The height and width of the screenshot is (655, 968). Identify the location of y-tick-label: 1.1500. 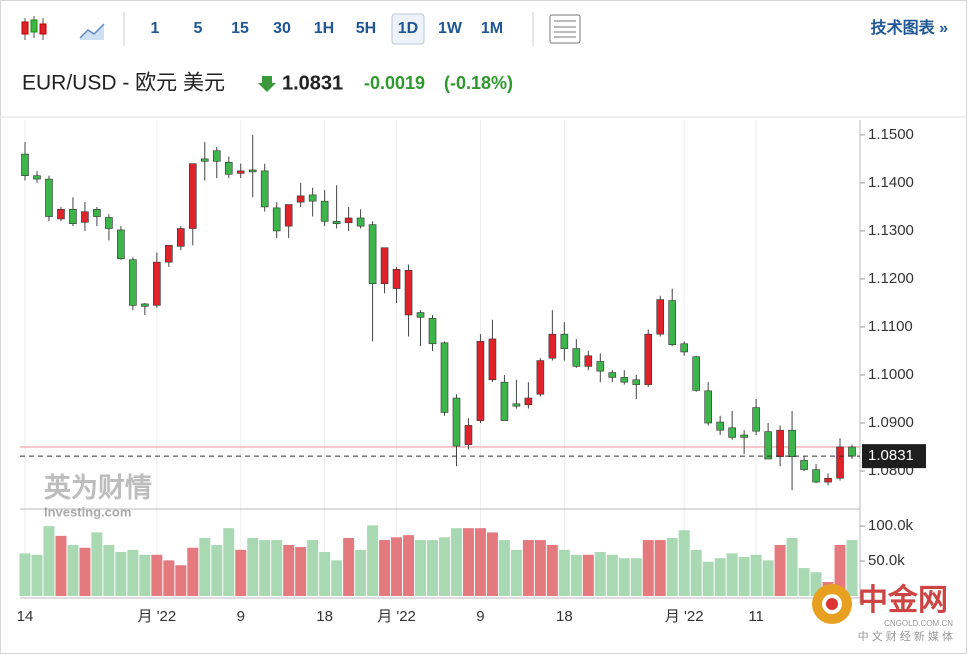
(891, 134).